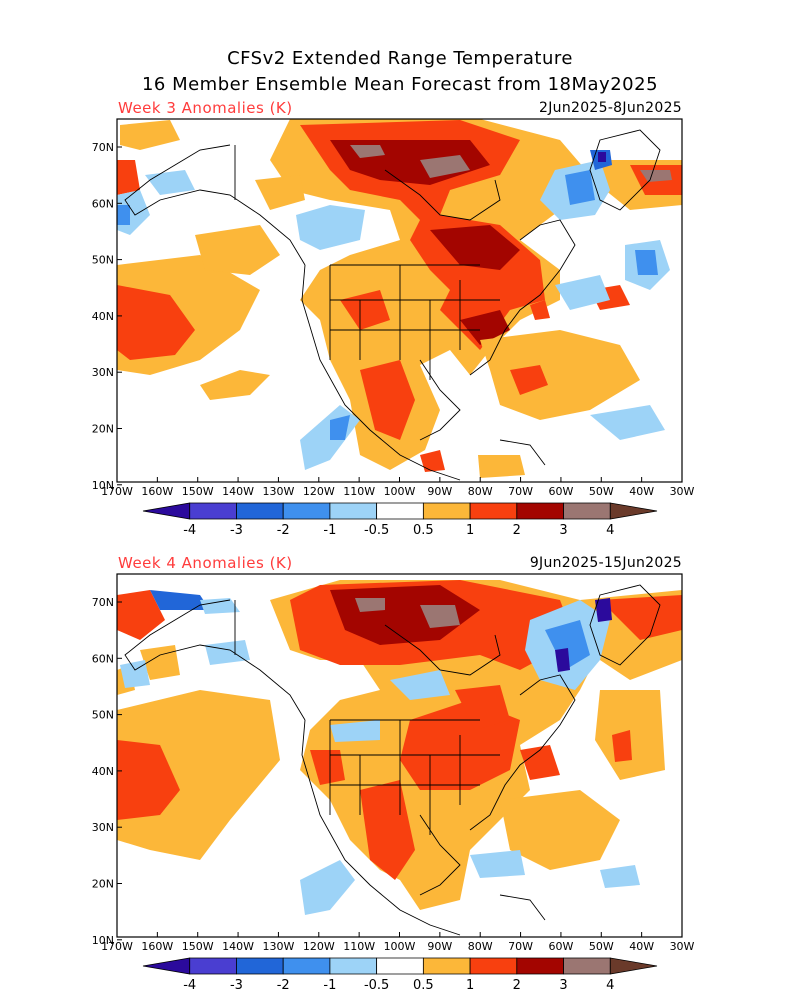 The width and height of the screenshot is (800, 1000). I want to click on week3-dates: 2Jun2025-8Jun2025, so click(610, 108).